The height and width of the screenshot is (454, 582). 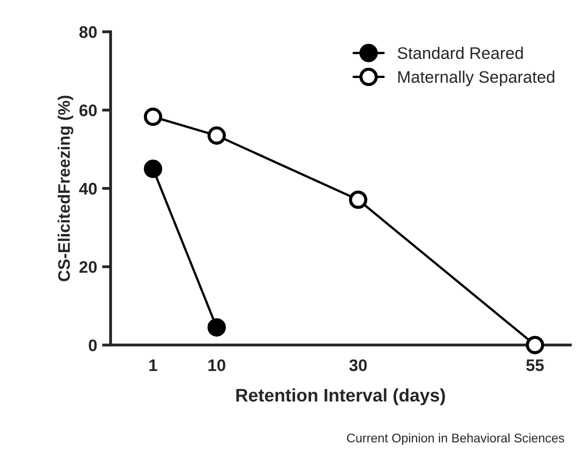 I want to click on y-tick-label: 60, so click(x=88, y=110).